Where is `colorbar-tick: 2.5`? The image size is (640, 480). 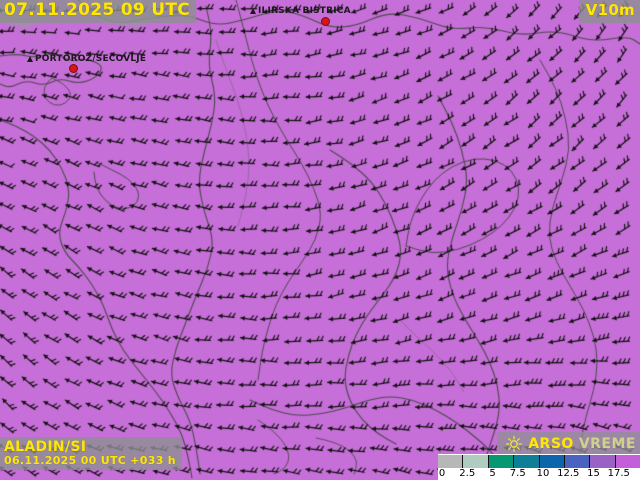
colorbar-tick: 2.5 is located at coordinates (467, 473).